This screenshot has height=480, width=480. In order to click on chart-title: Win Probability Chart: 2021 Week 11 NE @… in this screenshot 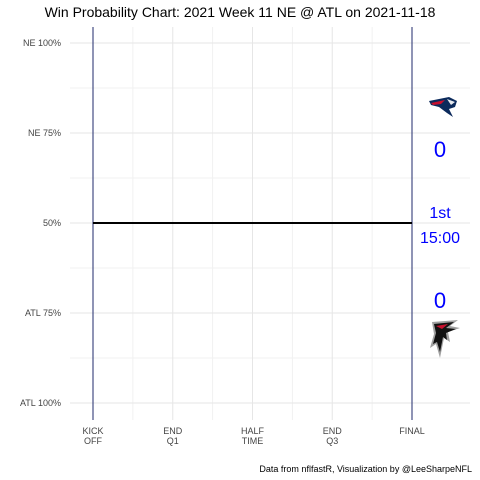, I will do `click(240, 12)`.